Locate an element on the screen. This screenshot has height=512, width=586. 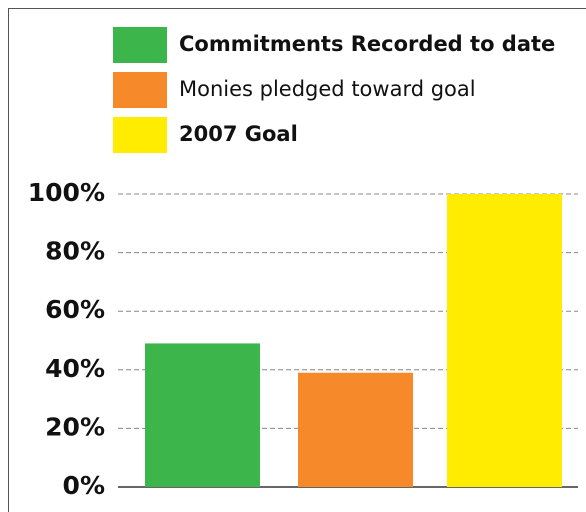
y-tick-label: 0% is located at coordinates (84, 485).